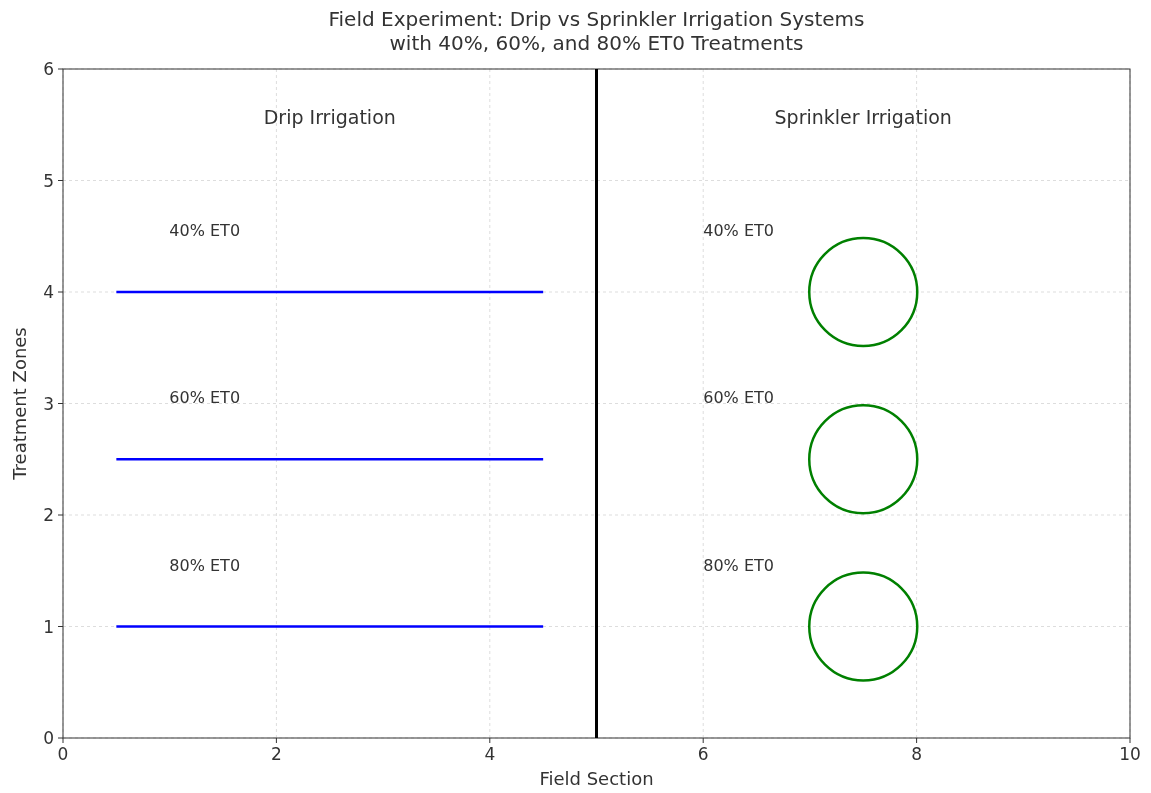  I want to click on y-tick-label: 4, so click(48, 292).